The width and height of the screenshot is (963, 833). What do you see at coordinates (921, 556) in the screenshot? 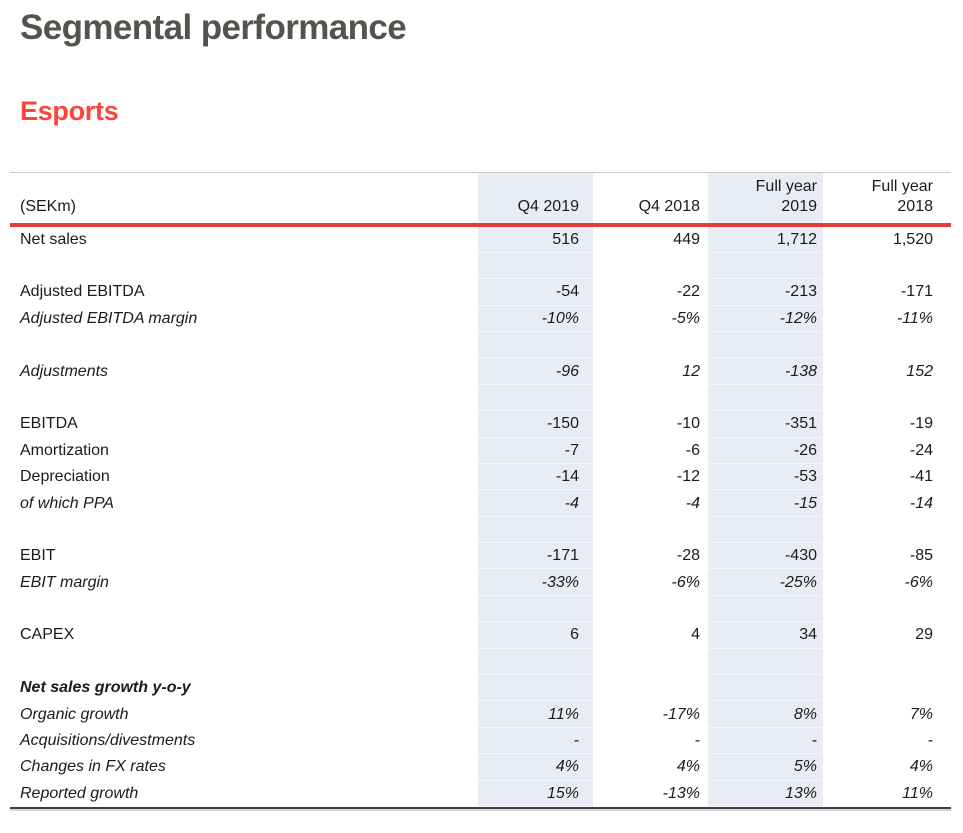
I see `cell-fy-2018: -85` at bounding box center [921, 556].